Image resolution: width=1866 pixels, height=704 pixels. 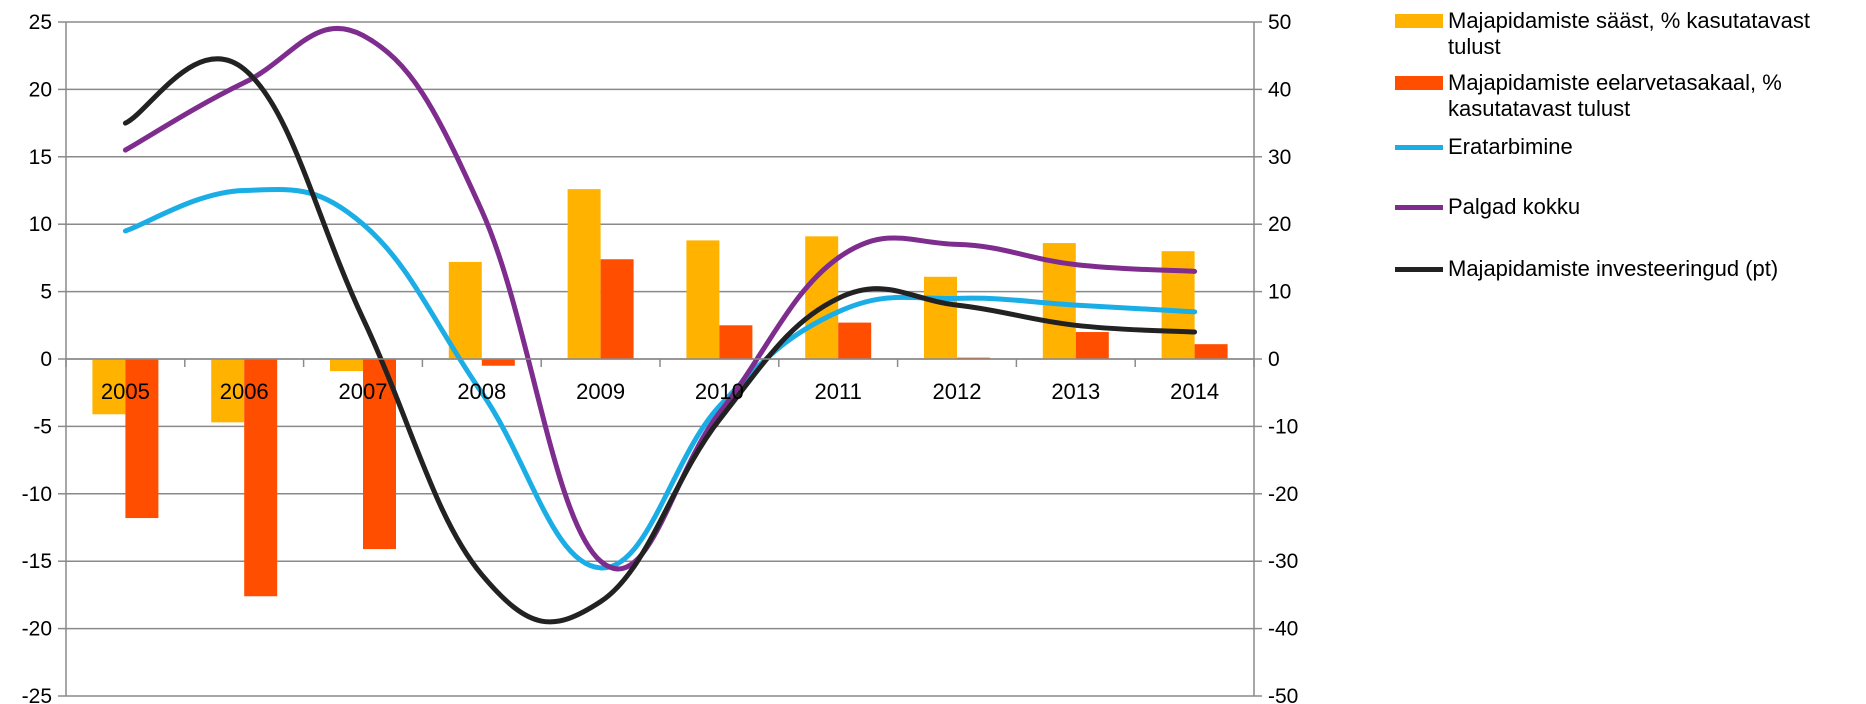 I want to click on x-tick-label-2005: 2005, so click(x=125, y=391).